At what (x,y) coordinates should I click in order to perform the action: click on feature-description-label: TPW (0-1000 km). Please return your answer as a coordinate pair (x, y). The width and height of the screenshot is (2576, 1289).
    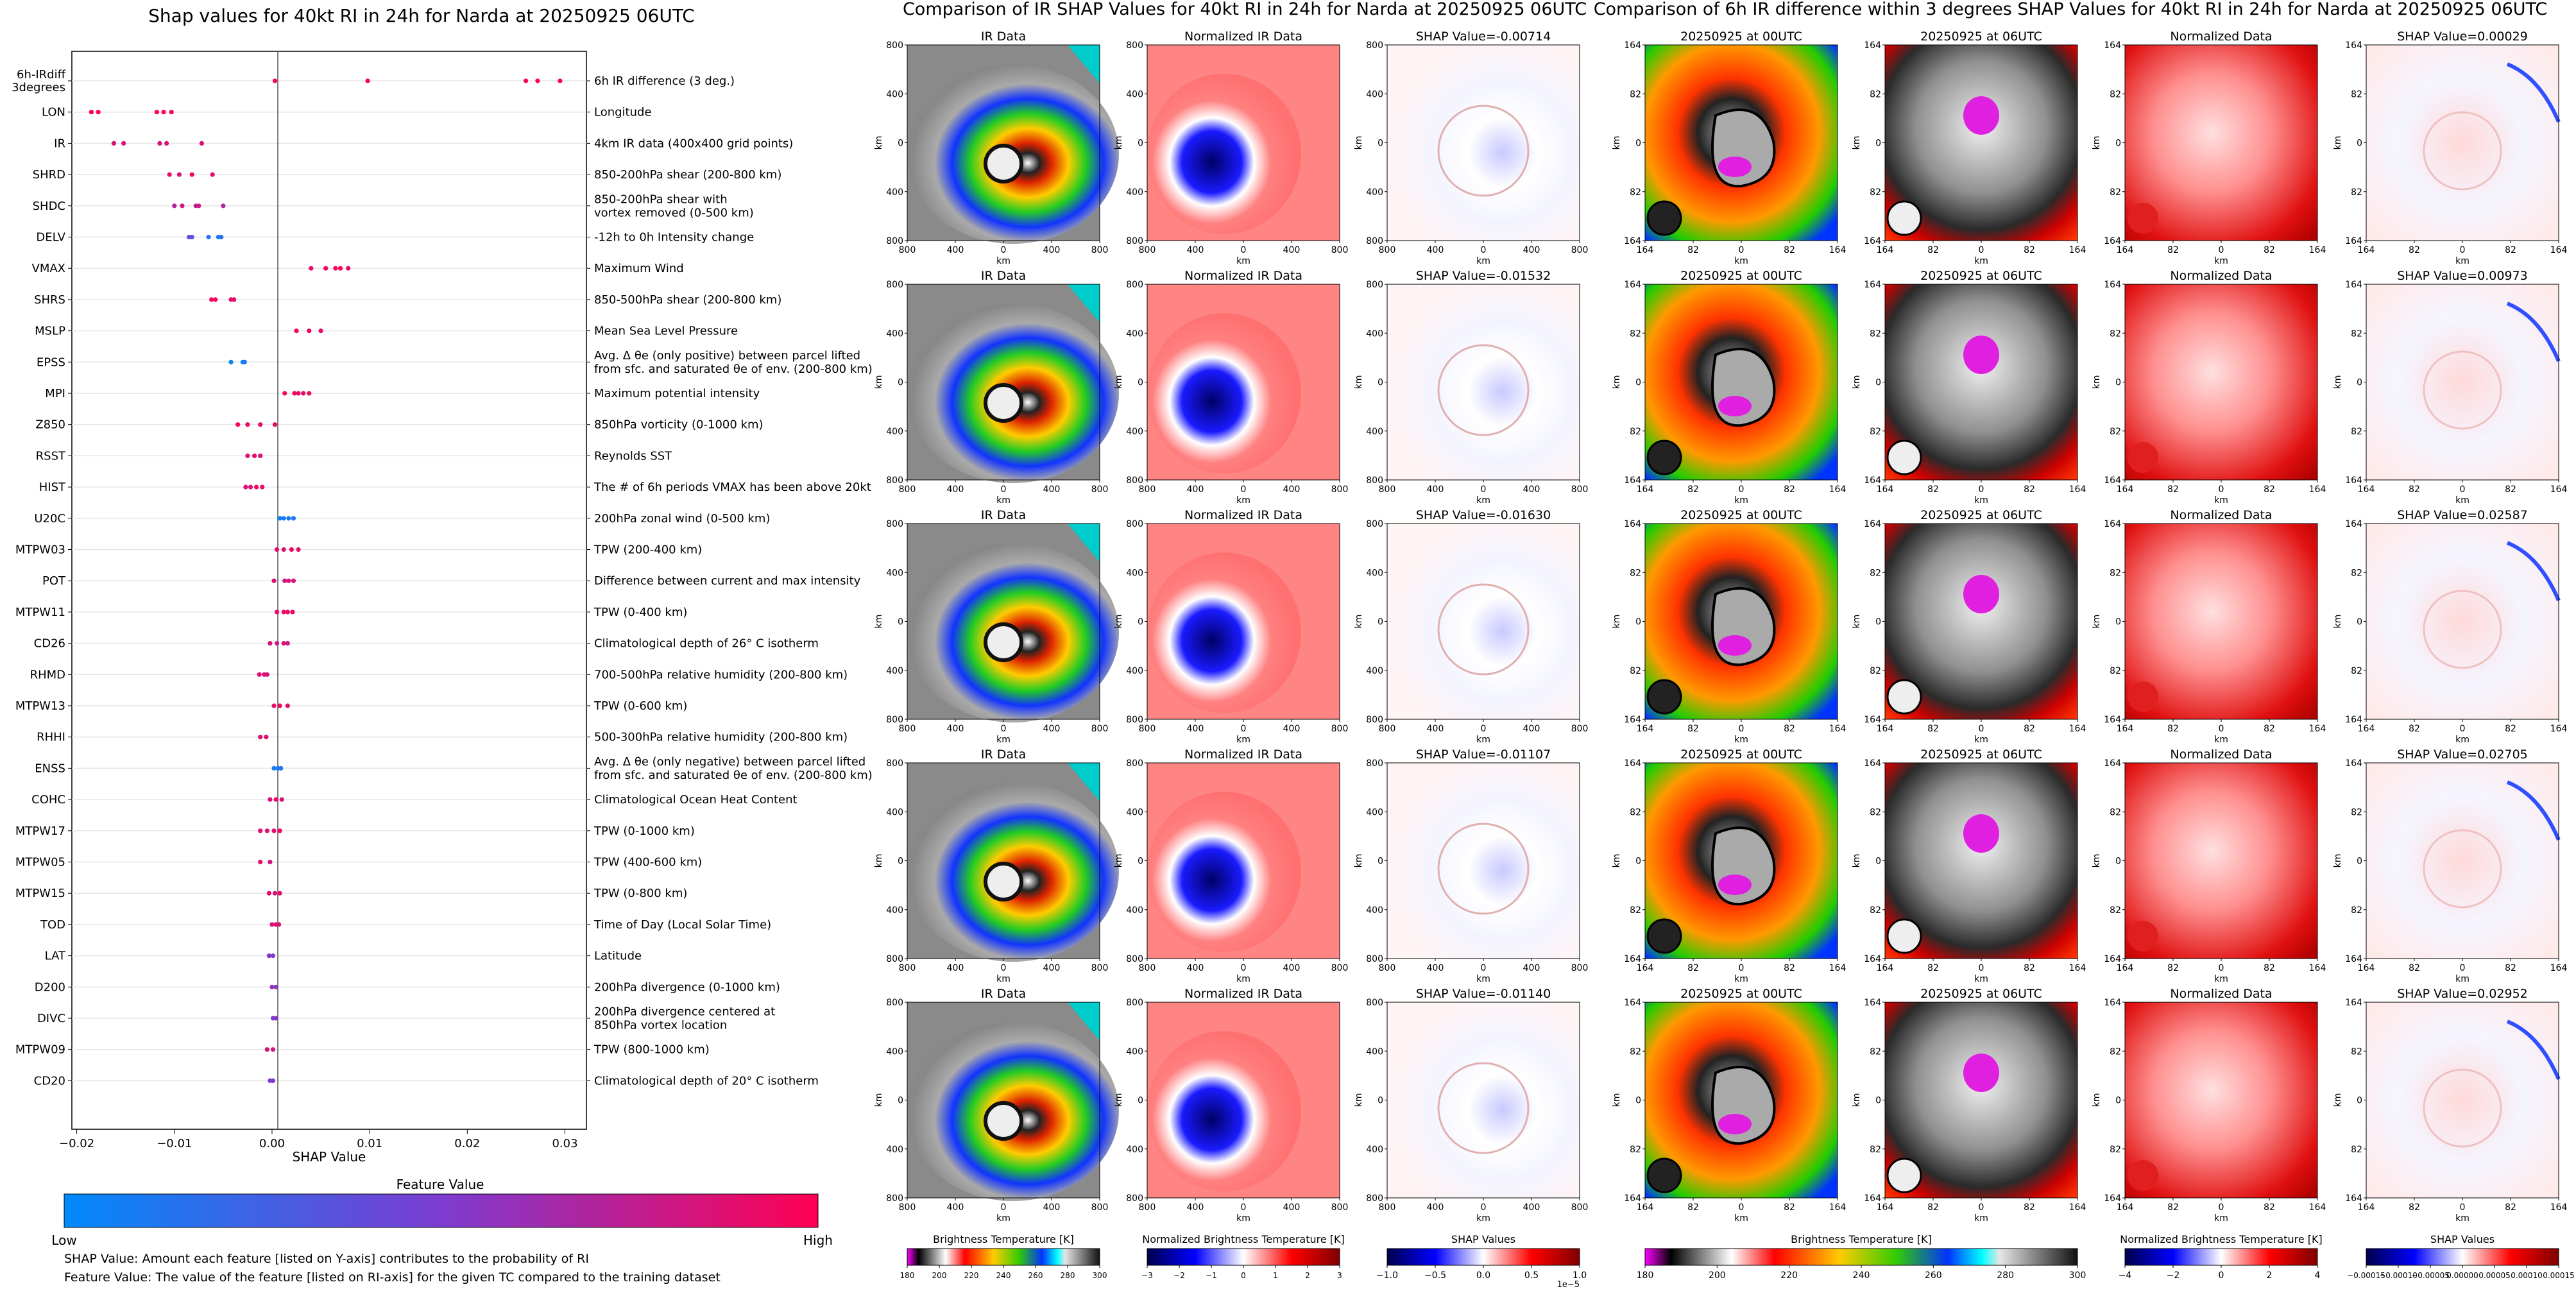
    Looking at the image, I should click on (644, 831).